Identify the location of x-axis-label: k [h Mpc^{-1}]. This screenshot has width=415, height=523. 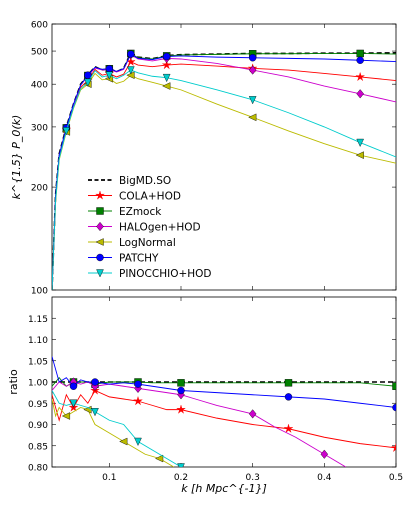
(224, 488).